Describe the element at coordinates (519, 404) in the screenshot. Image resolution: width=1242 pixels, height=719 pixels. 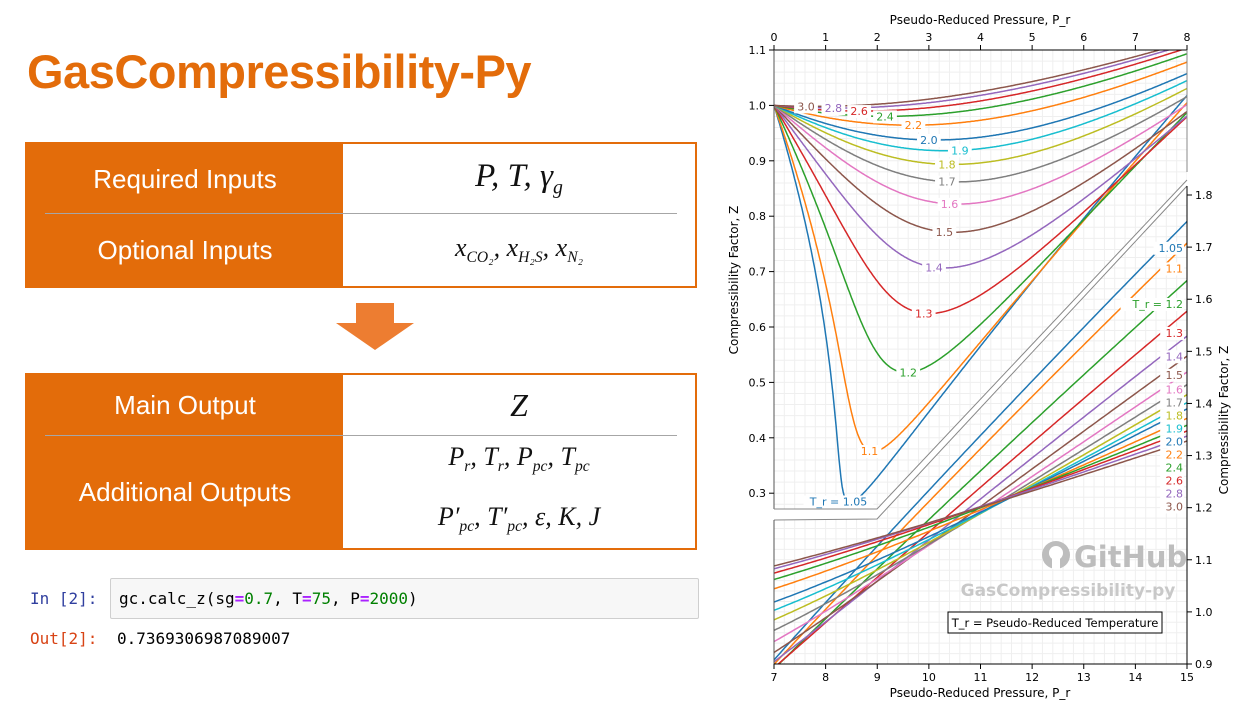
I see `main-output-value: Z` at that location.